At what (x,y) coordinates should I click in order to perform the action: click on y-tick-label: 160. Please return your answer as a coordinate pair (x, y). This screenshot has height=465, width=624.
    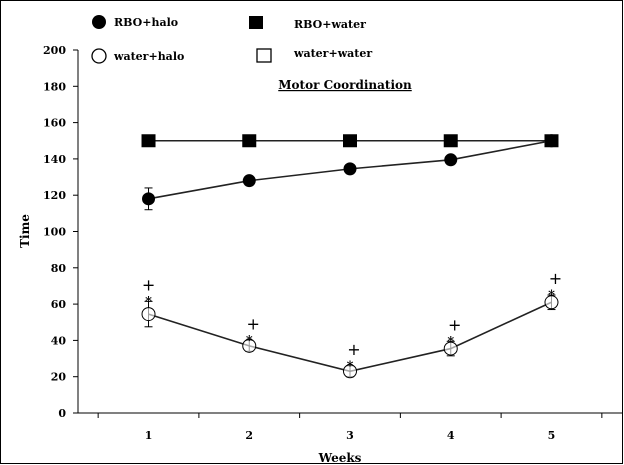
    Looking at the image, I should click on (54, 123).